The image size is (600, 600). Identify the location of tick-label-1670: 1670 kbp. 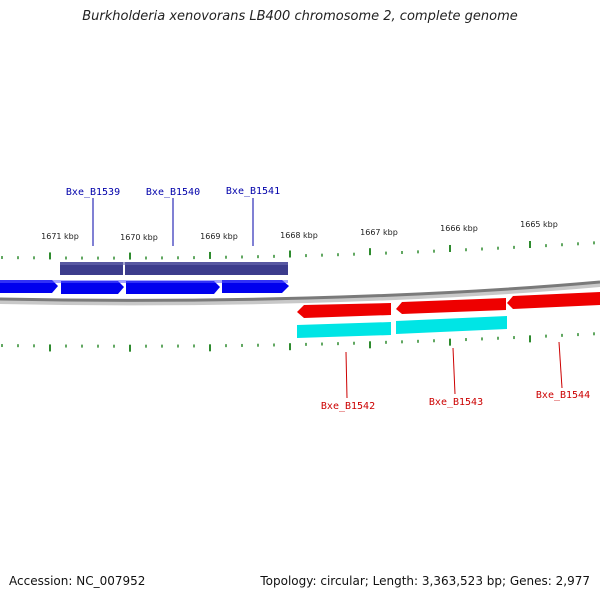
(139, 237).